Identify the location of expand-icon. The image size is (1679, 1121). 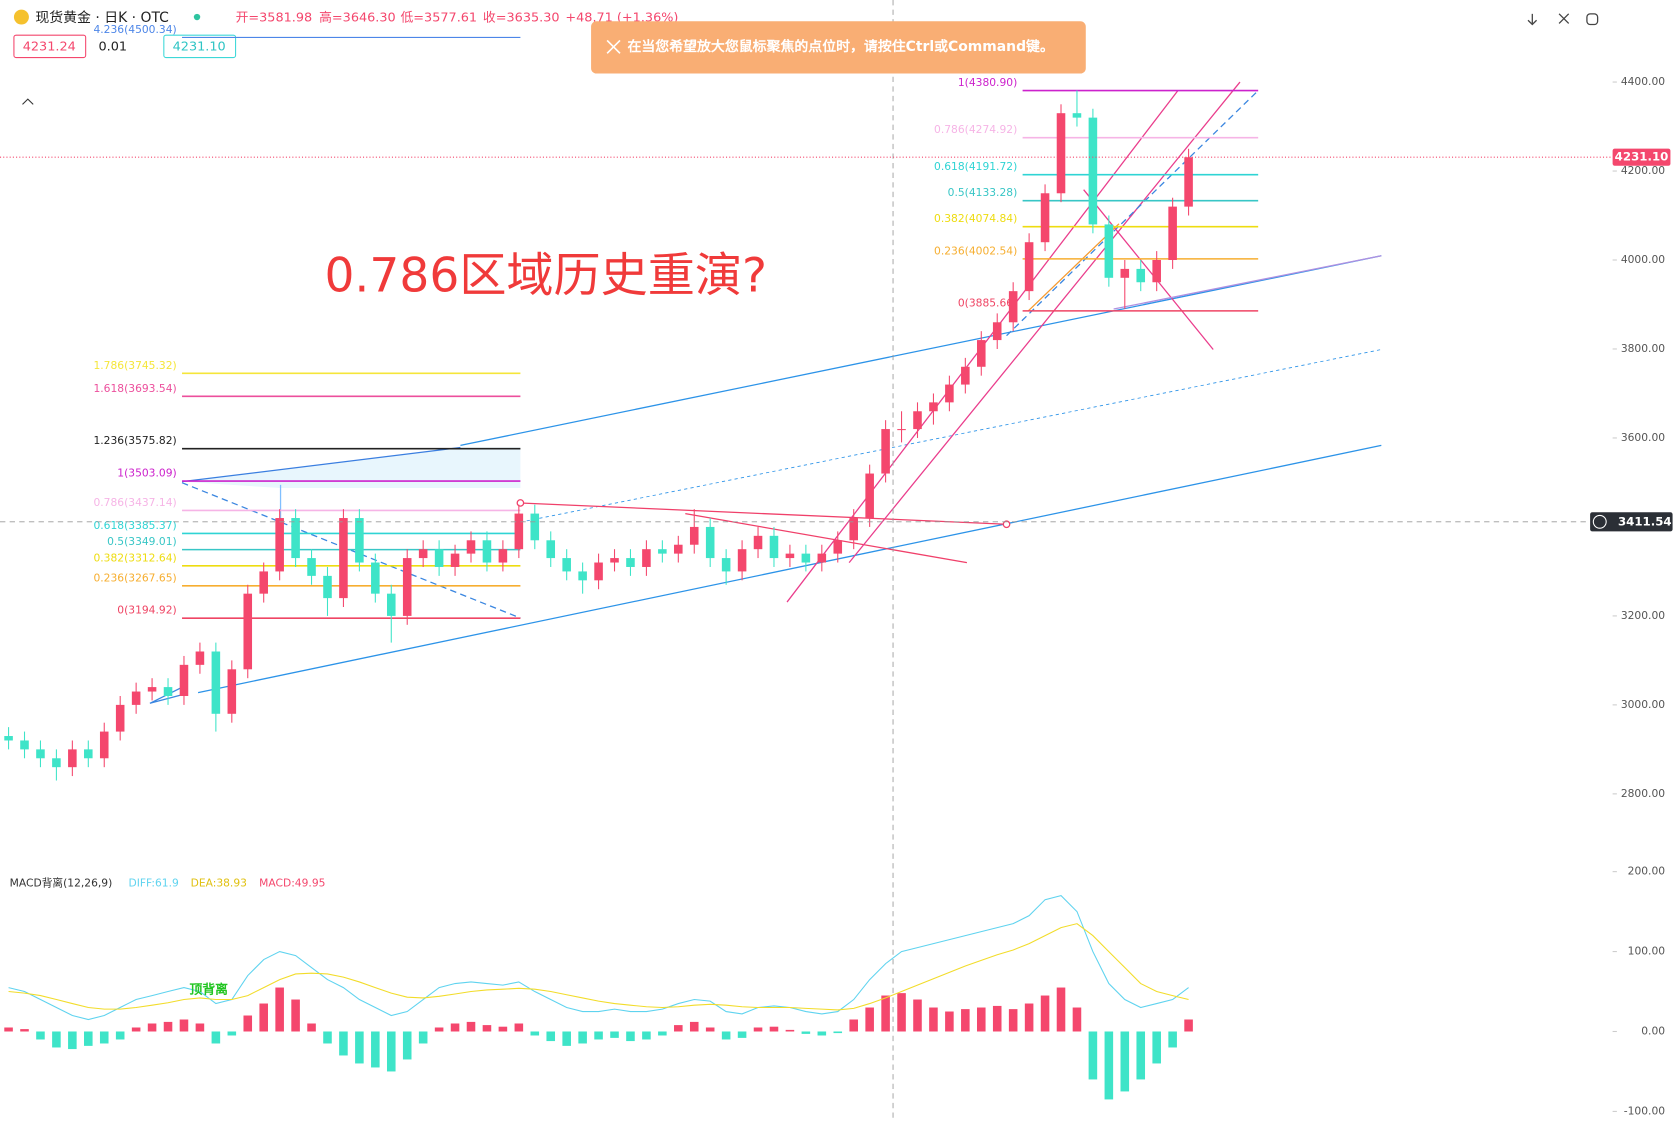
(1592, 19).